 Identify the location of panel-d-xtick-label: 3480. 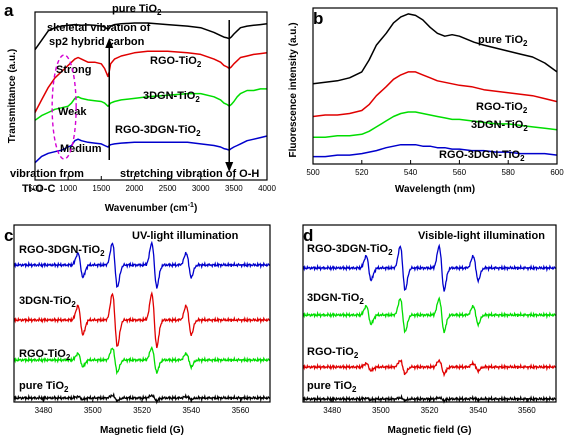
(332, 410).